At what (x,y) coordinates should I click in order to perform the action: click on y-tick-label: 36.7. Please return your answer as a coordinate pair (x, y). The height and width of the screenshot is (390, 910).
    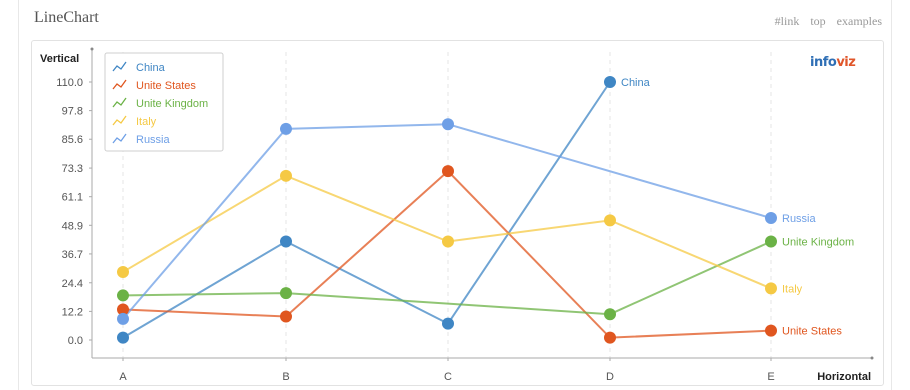
    Looking at the image, I should click on (72, 255).